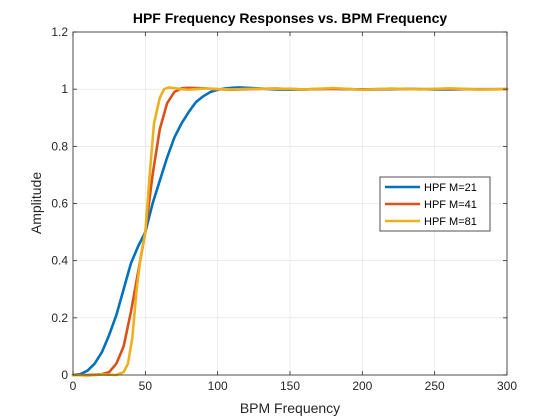 The image size is (560, 420). Describe the element at coordinates (507, 386) in the screenshot. I see `x-tick-label: 300` at that location.